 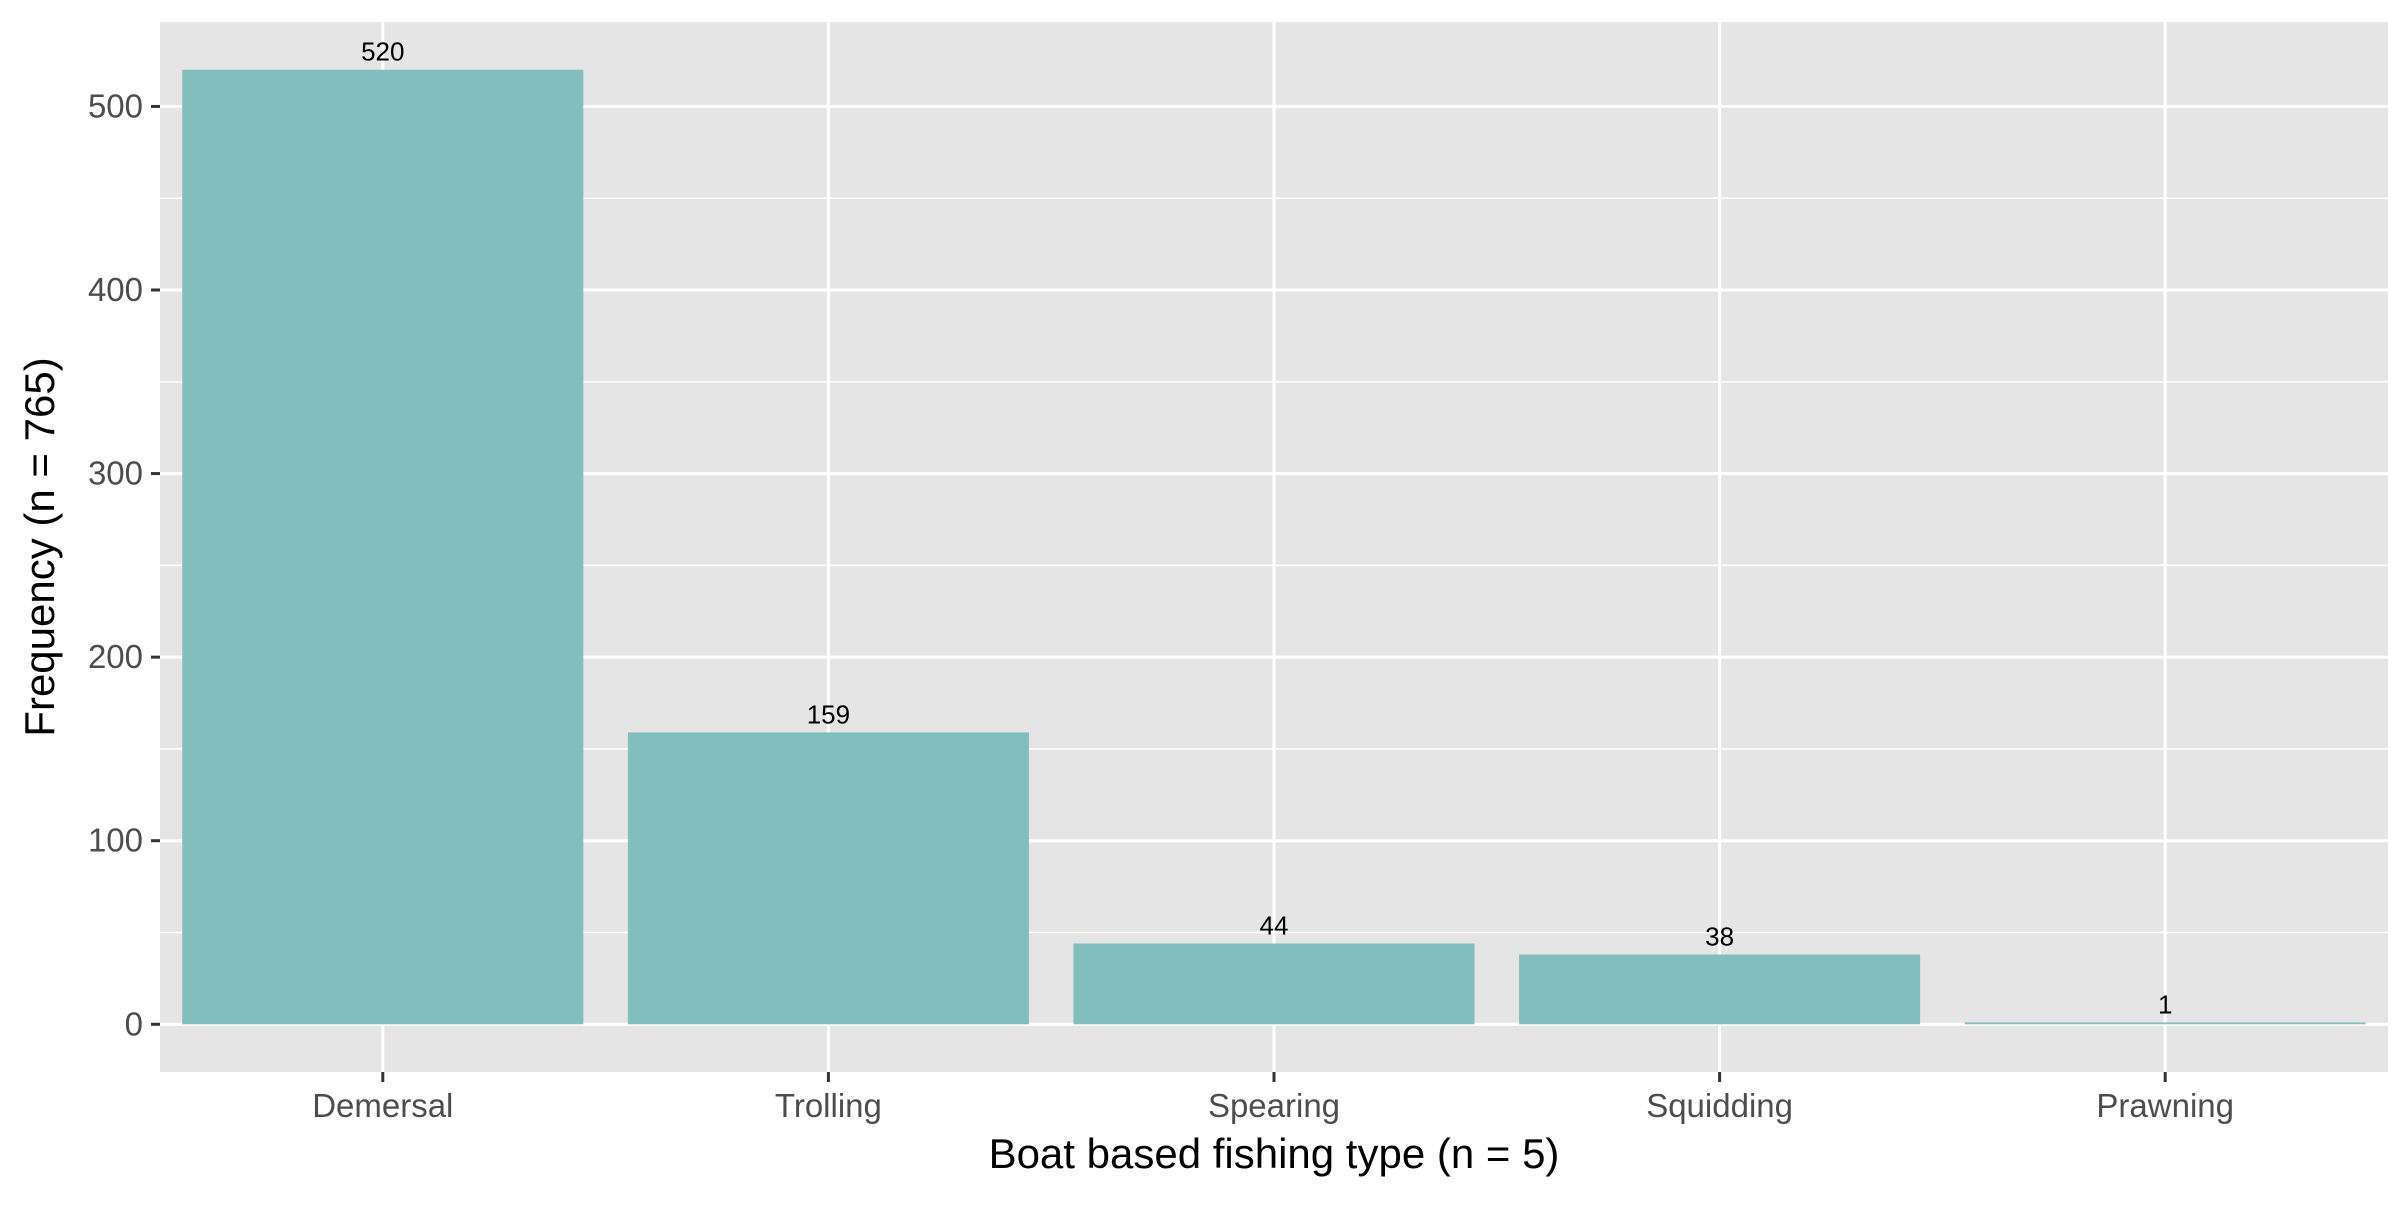 I want to click on data-label: 44, so click(x=1274, y=926).